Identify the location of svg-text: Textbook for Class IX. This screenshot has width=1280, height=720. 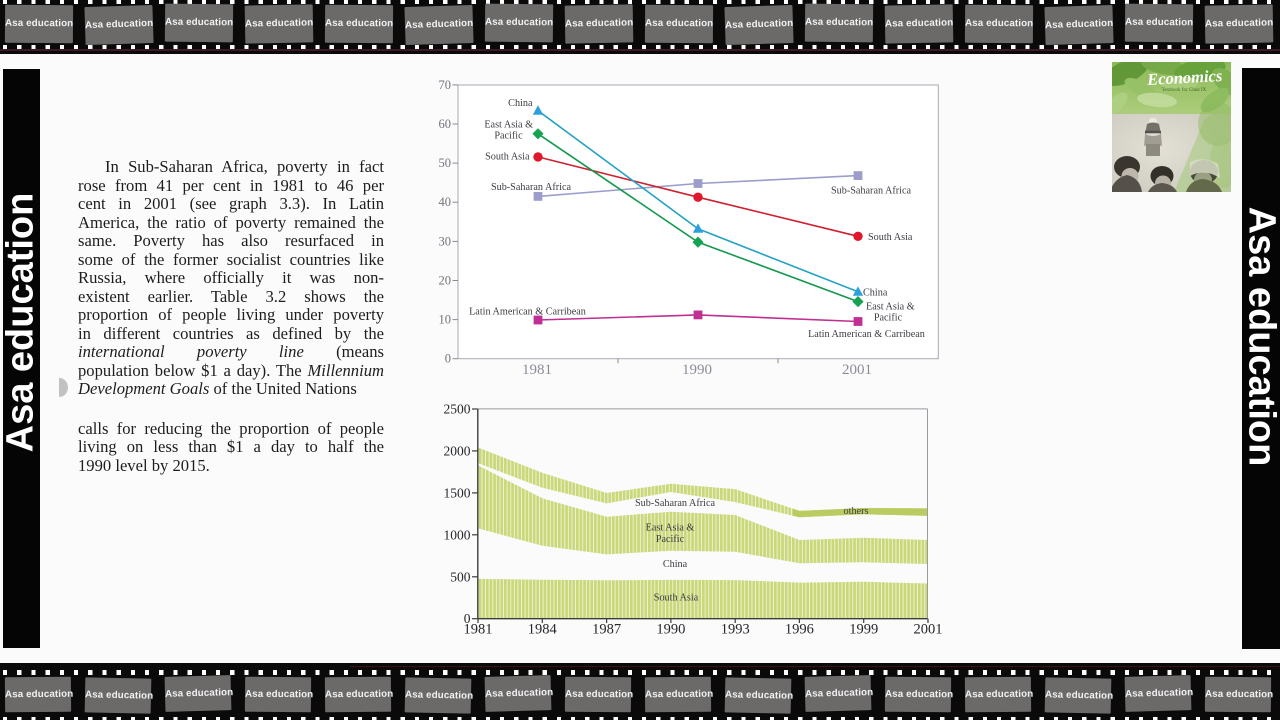
(1184, 90).